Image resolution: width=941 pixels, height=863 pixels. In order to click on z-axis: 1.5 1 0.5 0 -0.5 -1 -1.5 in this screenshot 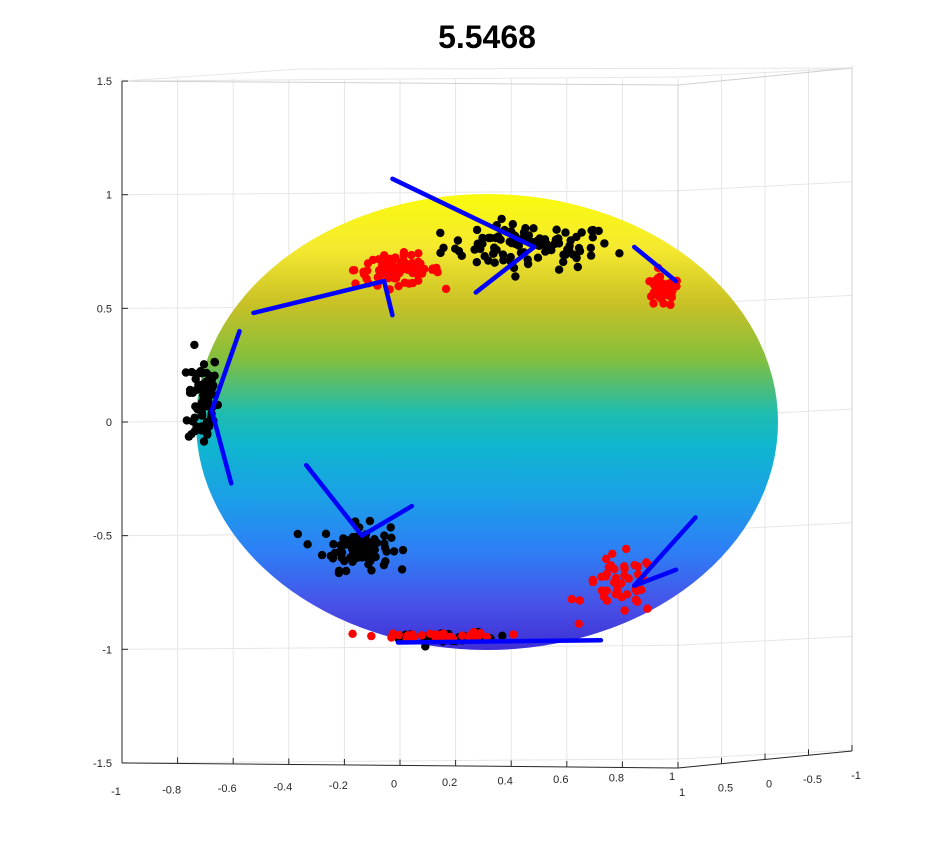, I will do `click(110, 423)`.